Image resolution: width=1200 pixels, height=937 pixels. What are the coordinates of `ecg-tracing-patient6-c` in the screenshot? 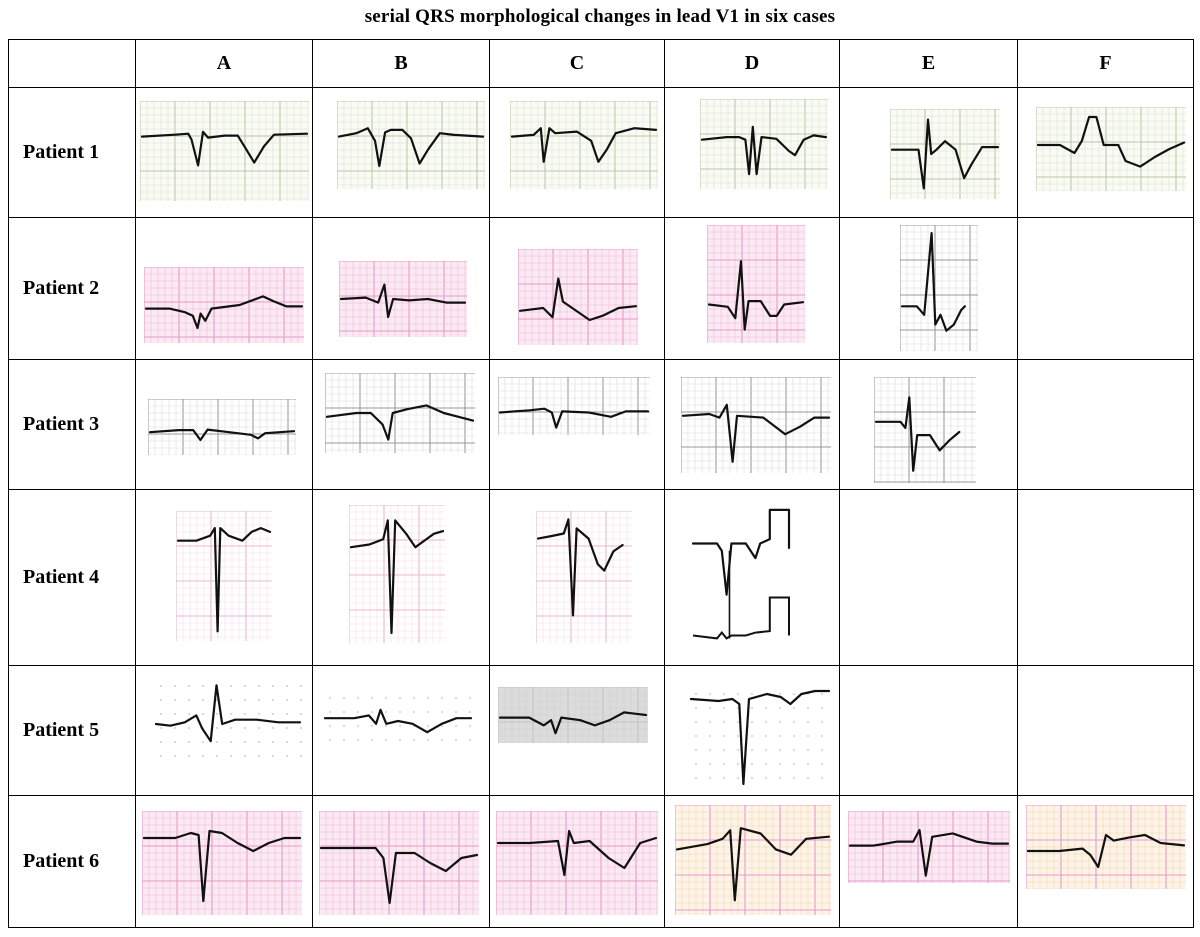 It's located at (577, 862).